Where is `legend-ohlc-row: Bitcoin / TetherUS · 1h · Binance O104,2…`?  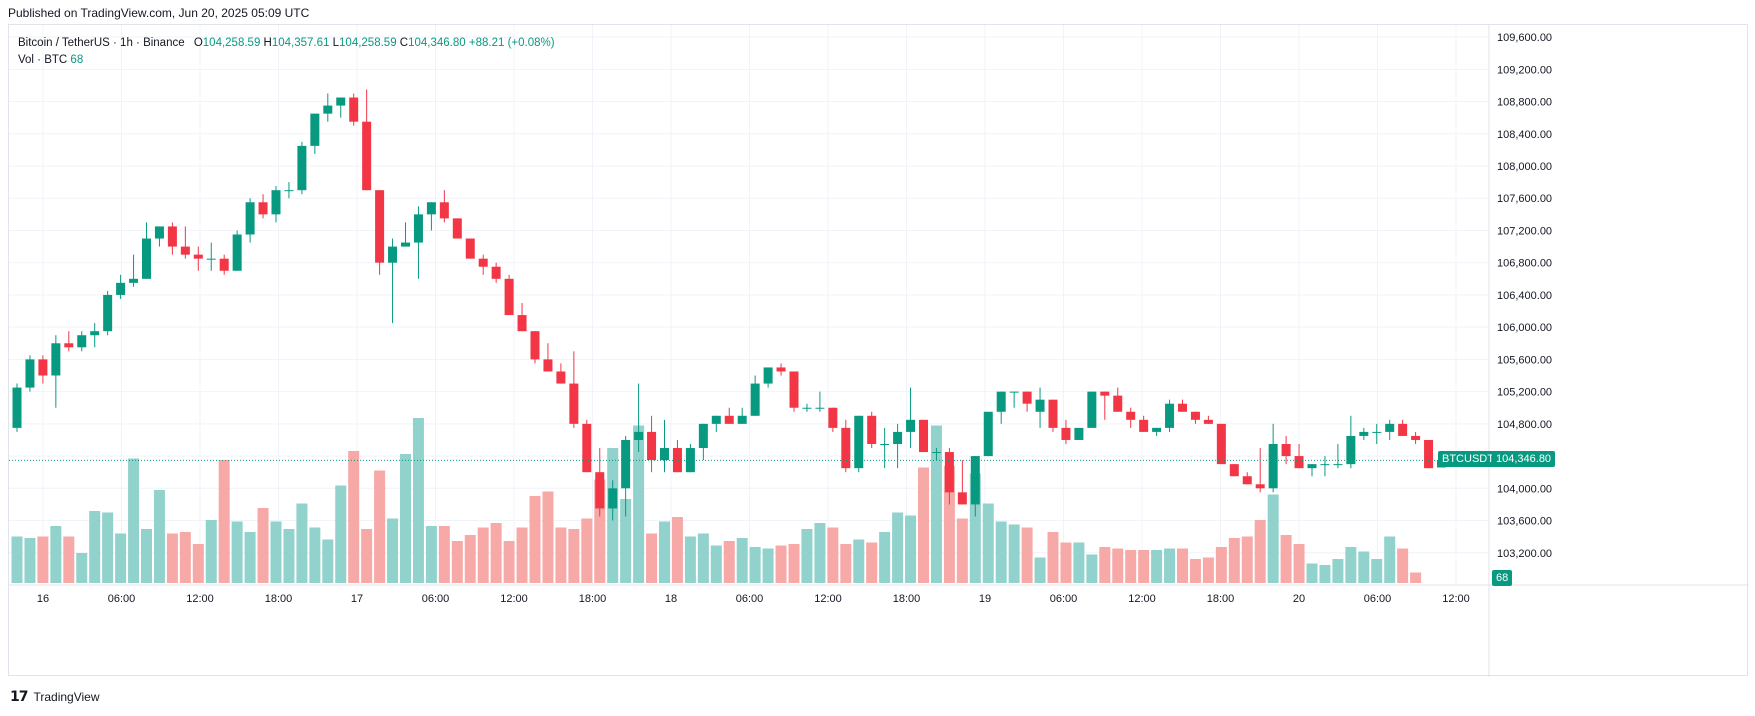
legend-ohlc-row: Bitcoin / TetherUS · 1h · Binance O104,2… is located at coordinates (286, 43).